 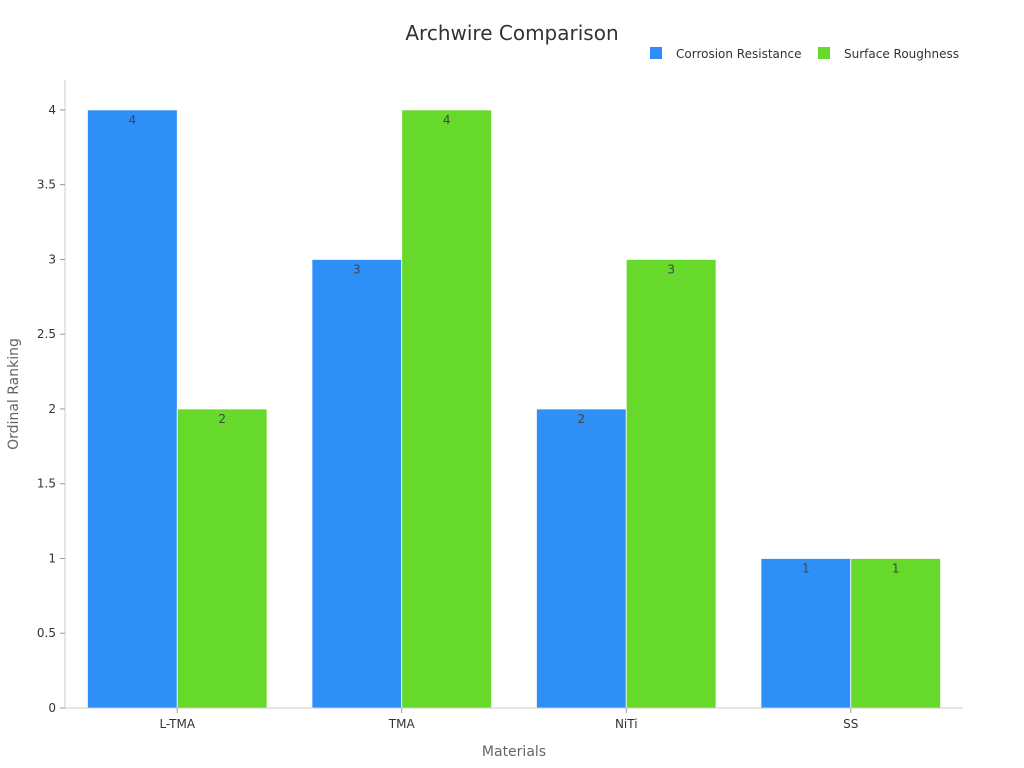 I want to click on y-axis: 0 0.5 1 1.5 2 2.5 3 3.5 4, so click(x=51, y=397).